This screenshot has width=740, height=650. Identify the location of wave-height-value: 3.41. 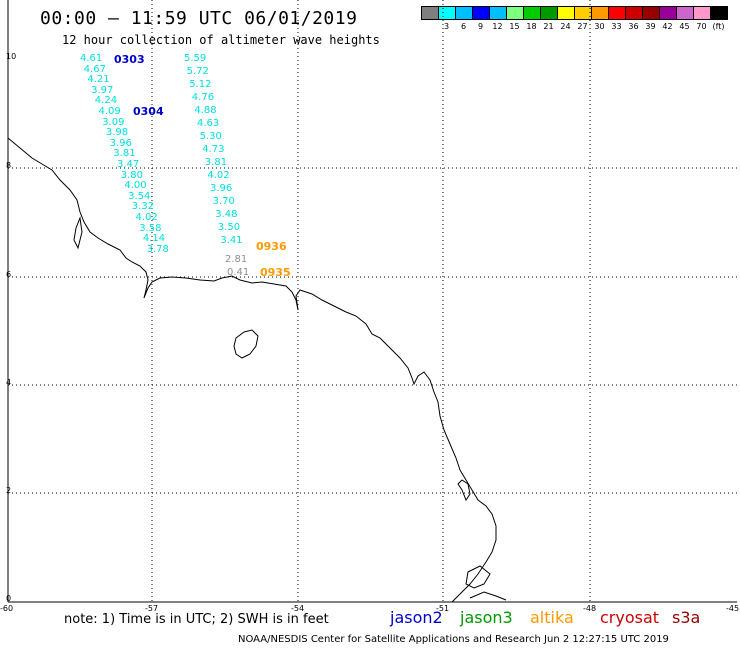
(231, 240).